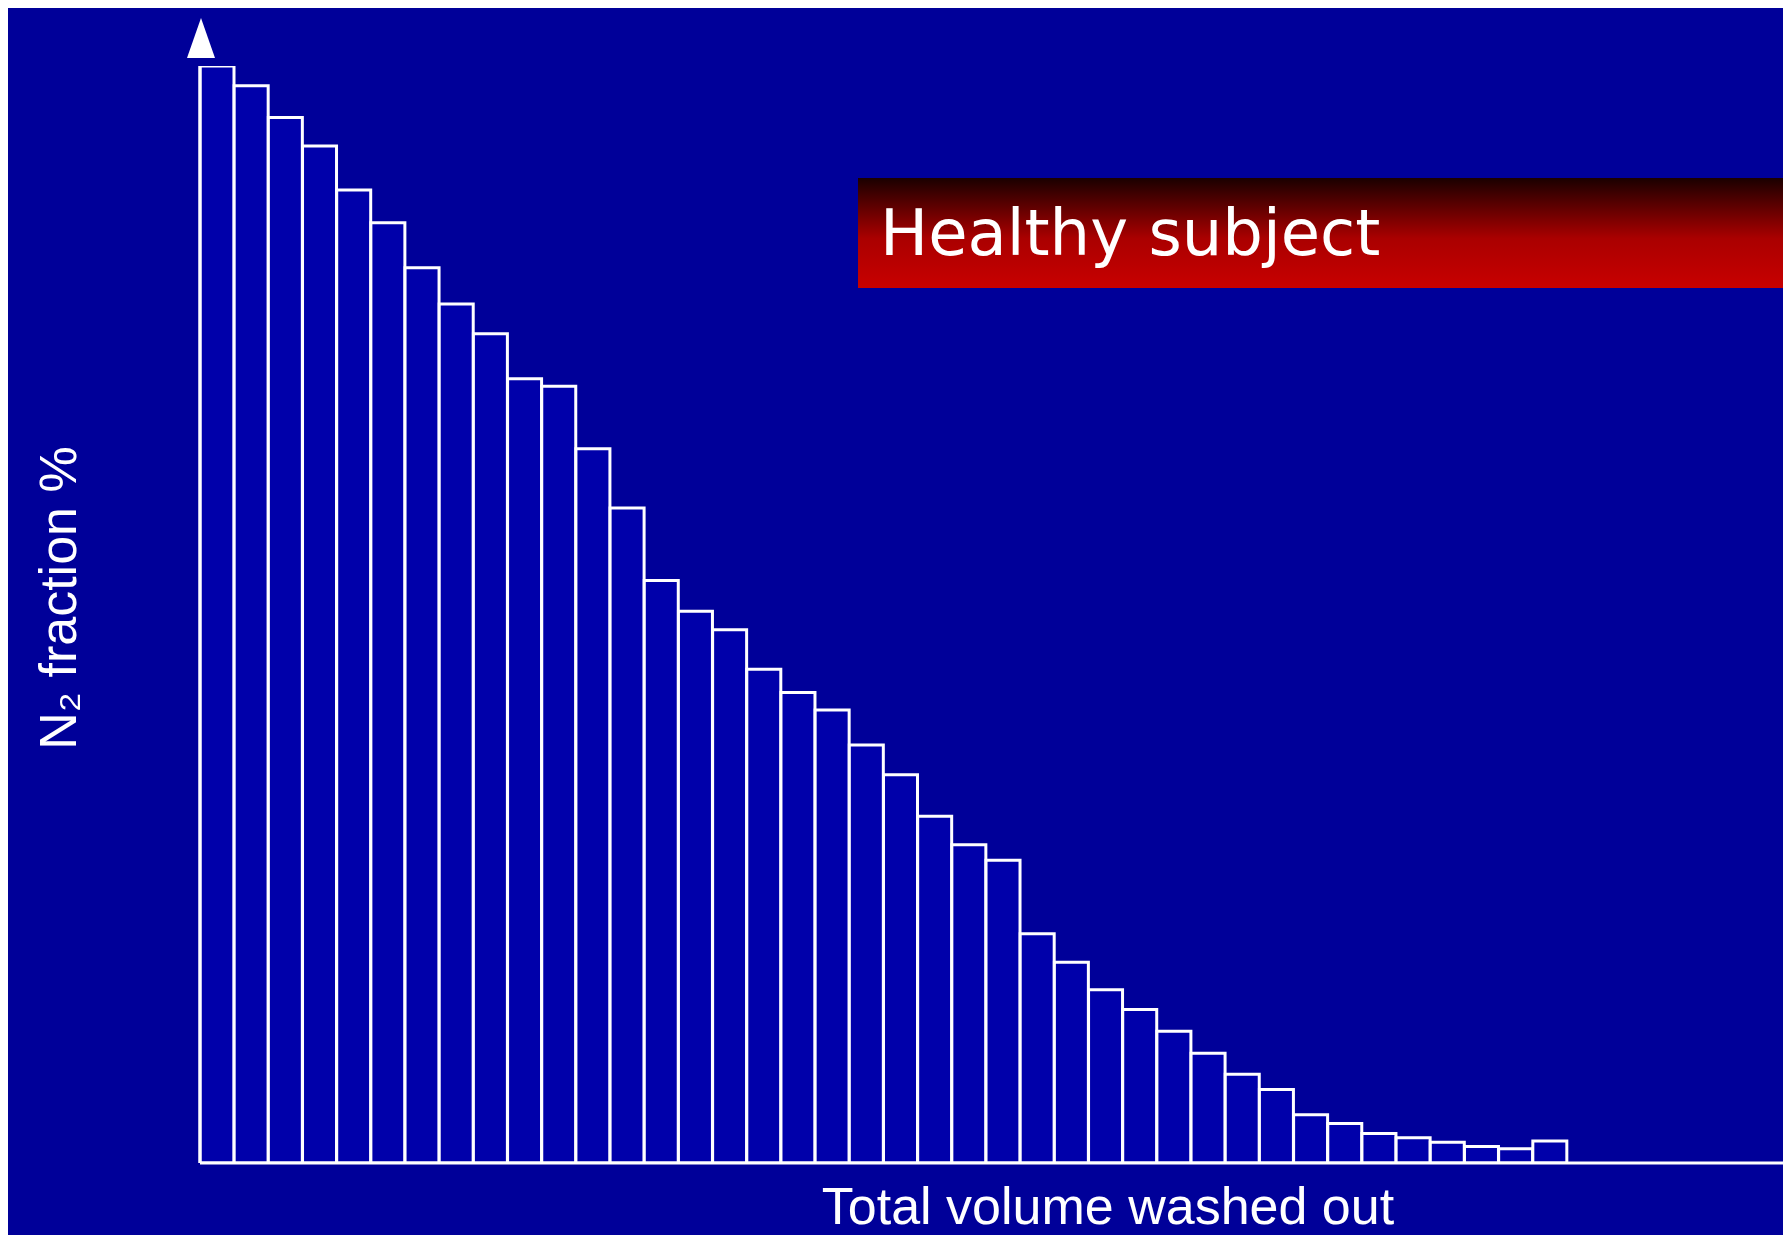 Image resolution: width=1791 pixels, height=1235 pixels. What do you see at coordinates (1108, 1206) in the screenshot?
I see `x-axis-title: Total volume washed out` at bounding box center [1108, 1206].